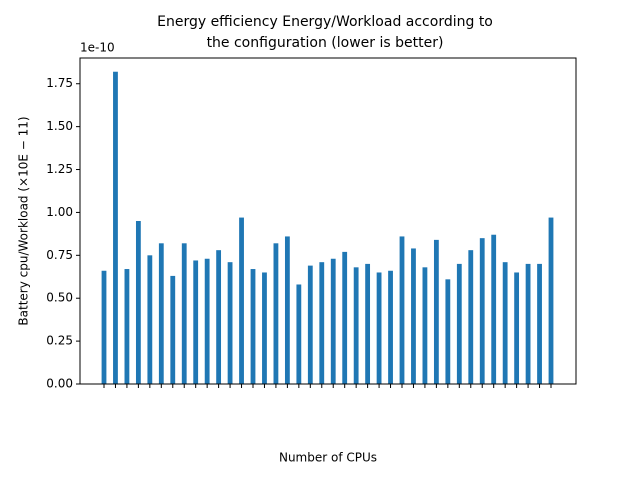 Image resolution: width=640 pixels, height=480 pixels. Describe the element at coordinates (325, 43) in the screenshot. I see `chart-title-line: the configuration (lower is better)` at that location.